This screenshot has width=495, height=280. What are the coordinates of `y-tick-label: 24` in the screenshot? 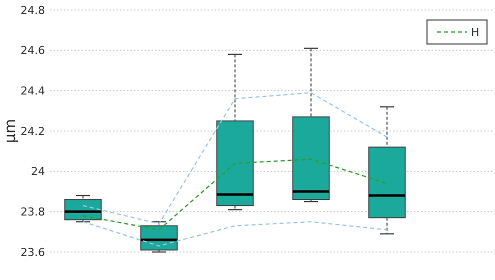 It's located at (38, 171).